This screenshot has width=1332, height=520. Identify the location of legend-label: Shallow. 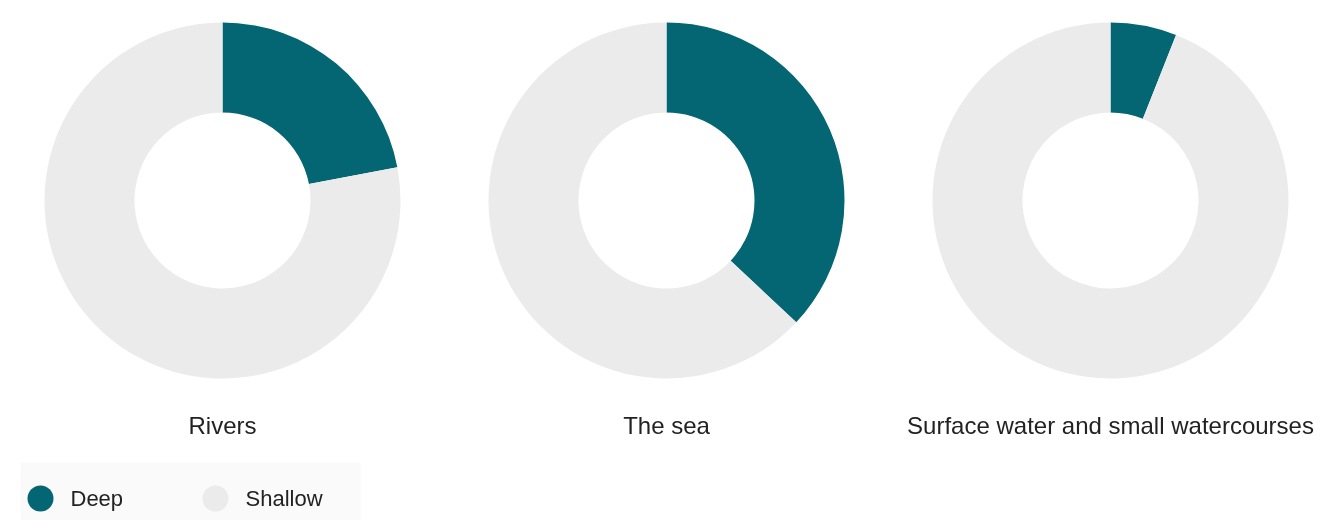
(284, 498).